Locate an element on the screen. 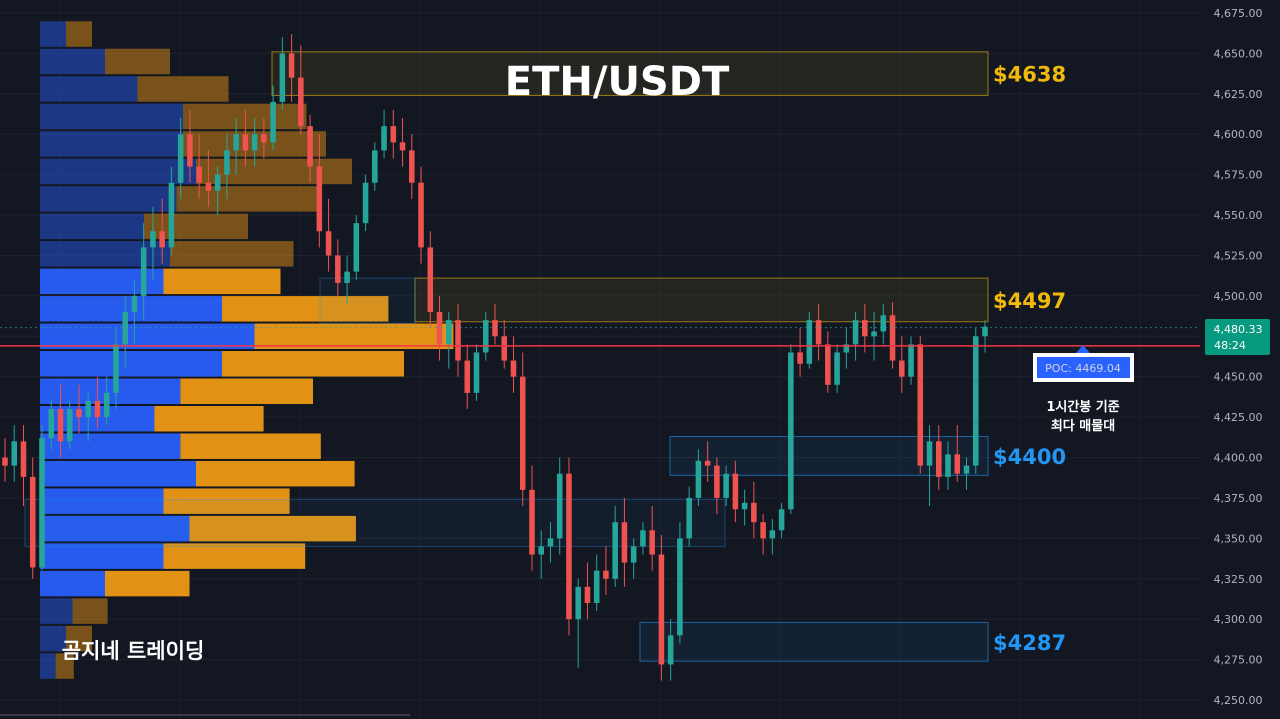 The image size is (1280, 719). price-axis-tick-label: 4,575.00 is located at coordinates (1238, 175).